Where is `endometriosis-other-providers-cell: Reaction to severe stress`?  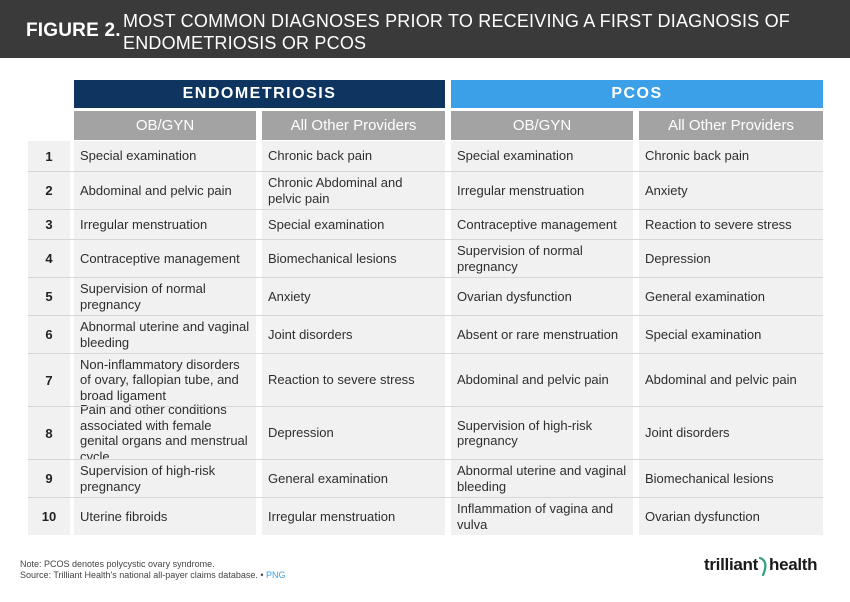 endometriosis-other-providers-cell: Reaction to severe stress is located at coordinates (353, 380).